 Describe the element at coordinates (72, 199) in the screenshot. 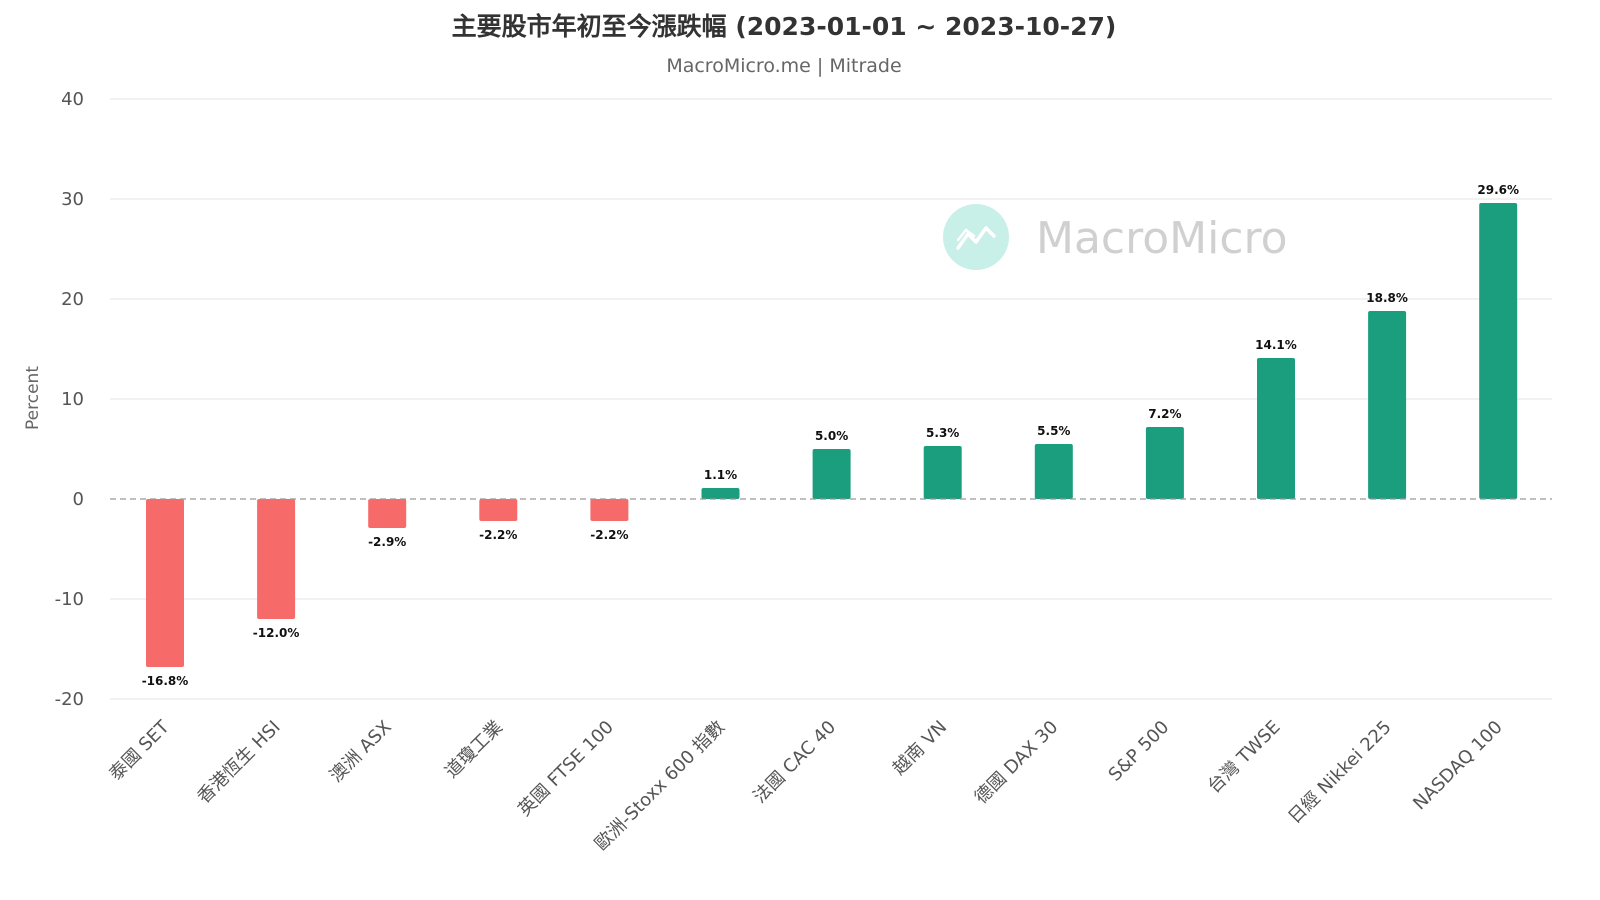

I see `y-tick-label: 30` at that location.